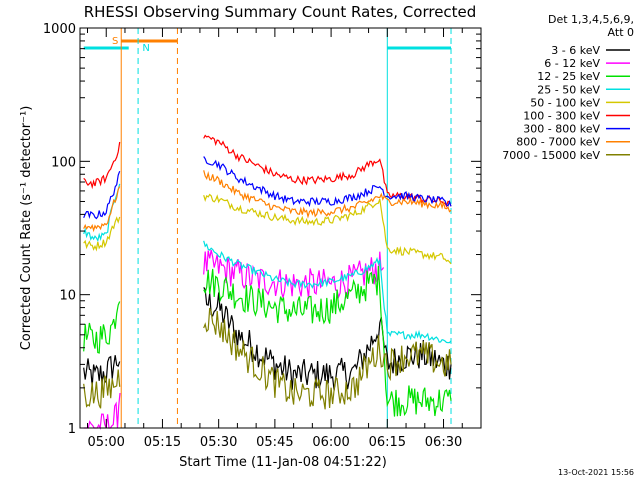  What do you see at coordinates (575, 50) in the screenshot?
I see `legend-label: 3 - 6 keV` at bounding box center [575, 50].